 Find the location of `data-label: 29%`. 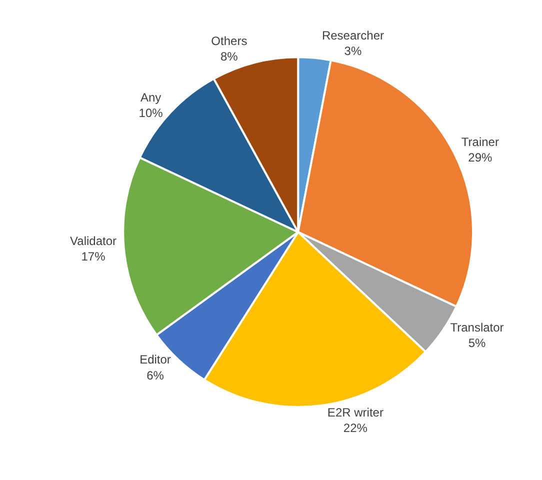

data-label: 29% is located at coordinates (480, 157).